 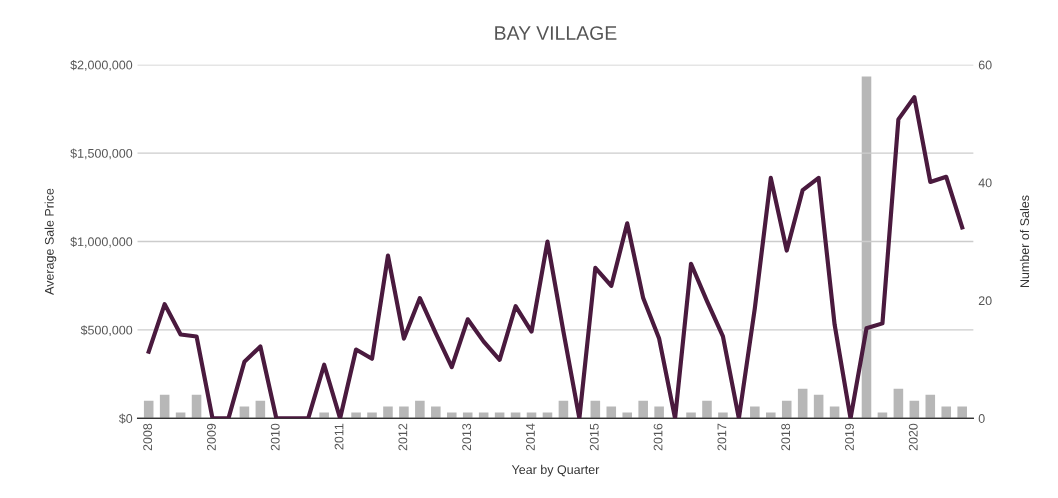 What do you see at coordinates (101, 65) in the screenshot?
I see `y-tick-label: $2,000,000` at bounding box center [101, 65].